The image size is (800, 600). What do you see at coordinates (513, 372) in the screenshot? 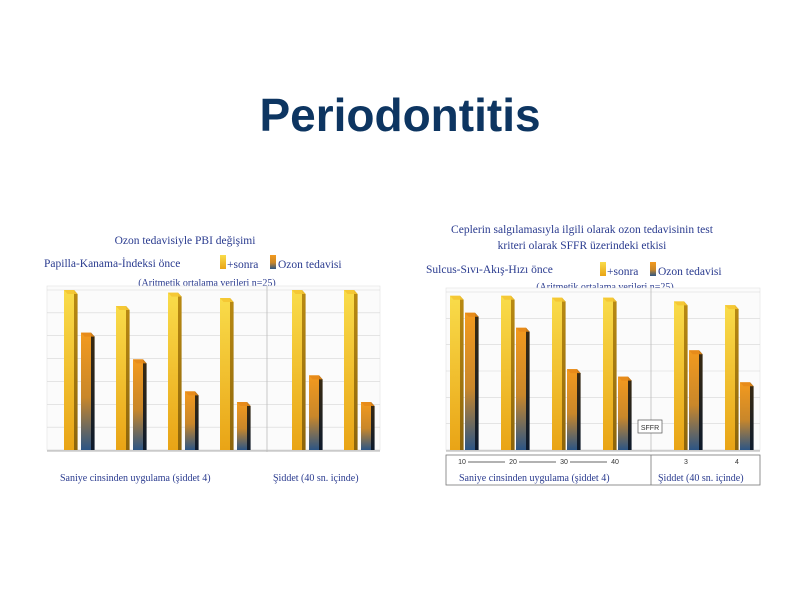
I see `chart2-bar-before-2-side` at bounding box center [513, 372].